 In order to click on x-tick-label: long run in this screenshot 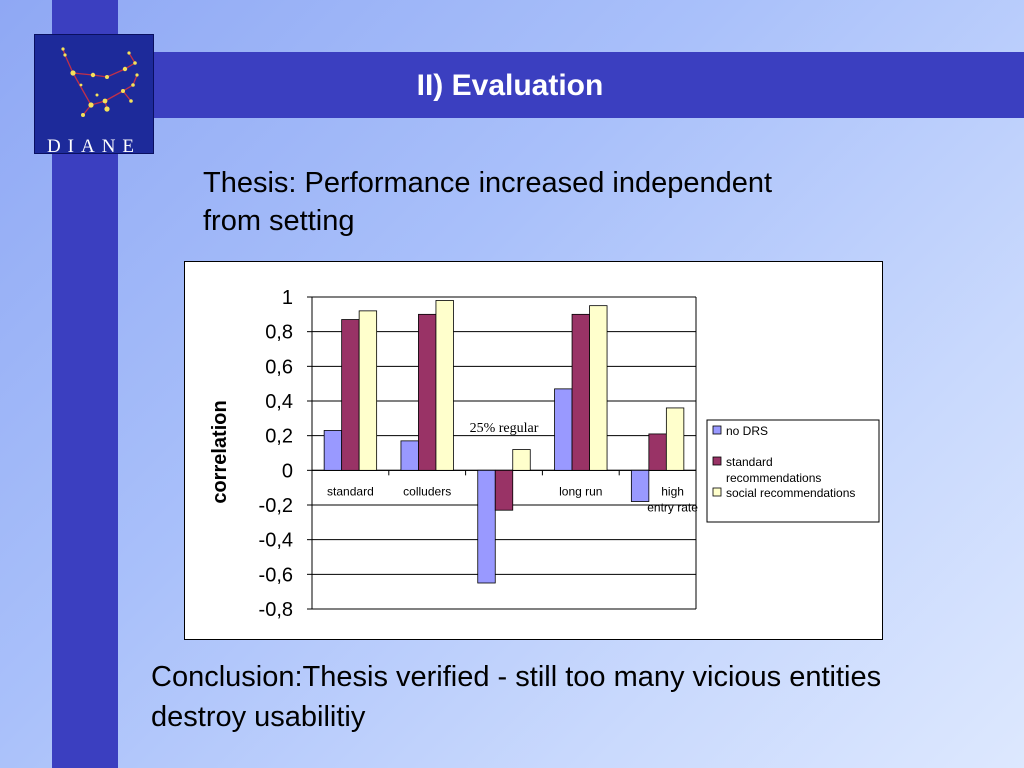, I will do `click(580, 491)`.